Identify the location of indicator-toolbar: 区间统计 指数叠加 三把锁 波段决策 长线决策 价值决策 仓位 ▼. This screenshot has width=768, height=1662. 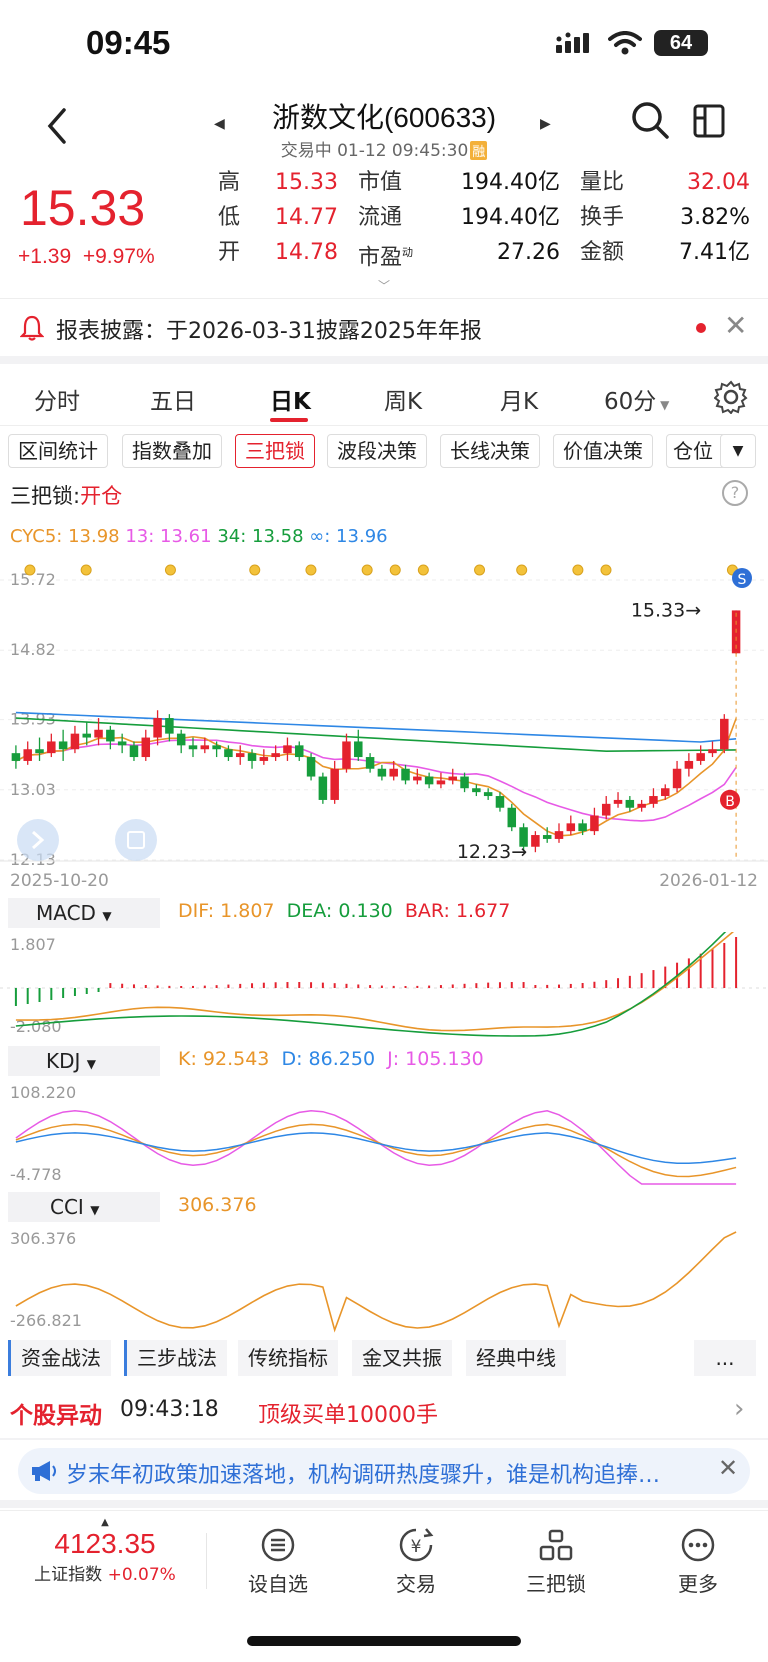
(384, 452).